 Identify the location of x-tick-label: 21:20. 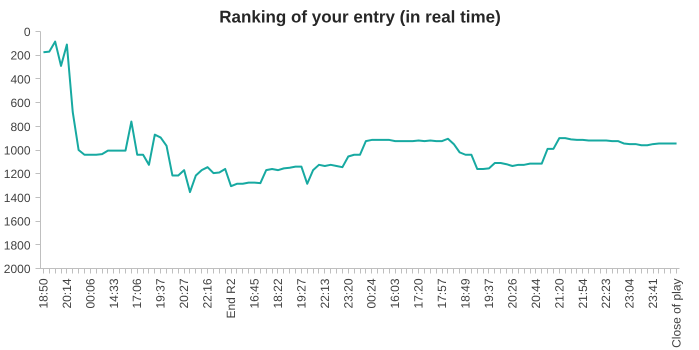
(559, 293).